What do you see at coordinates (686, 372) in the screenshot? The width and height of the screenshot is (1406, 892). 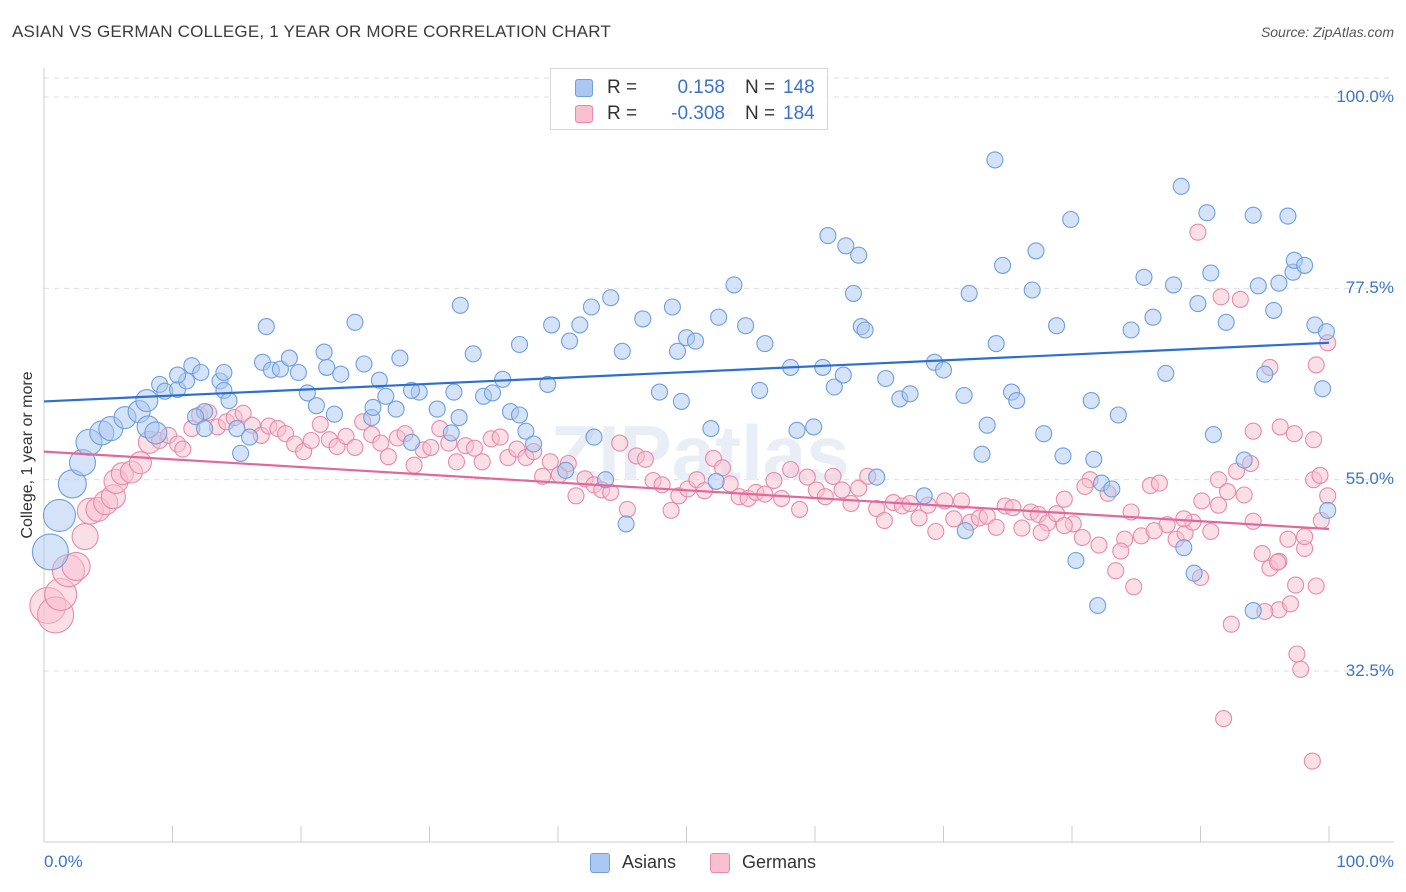 I see `asians-trend-line` at bounding box center [686, 372].